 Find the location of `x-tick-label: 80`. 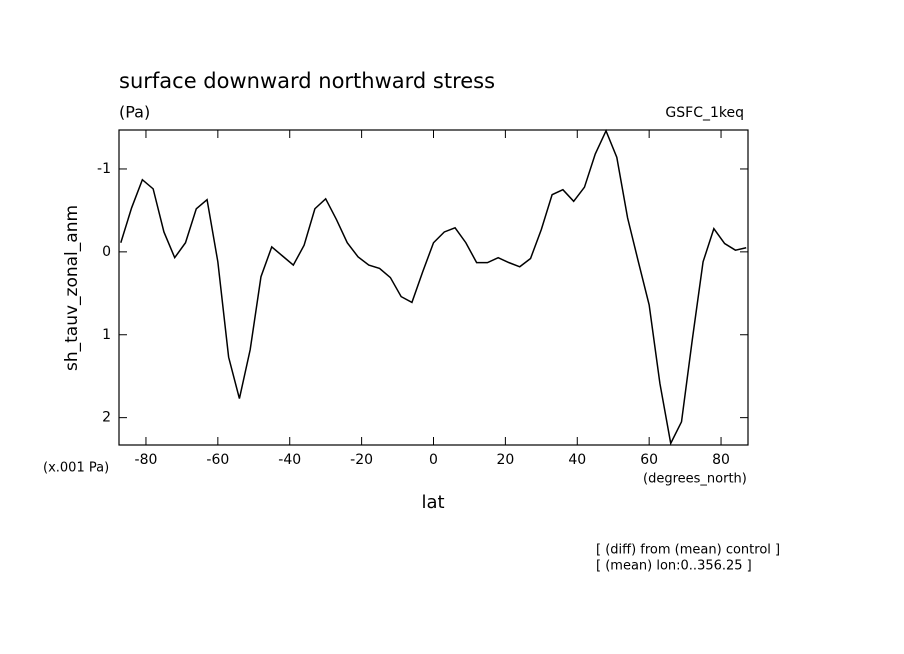

x-tick-label: 80 is located at coordinates (721, 460).